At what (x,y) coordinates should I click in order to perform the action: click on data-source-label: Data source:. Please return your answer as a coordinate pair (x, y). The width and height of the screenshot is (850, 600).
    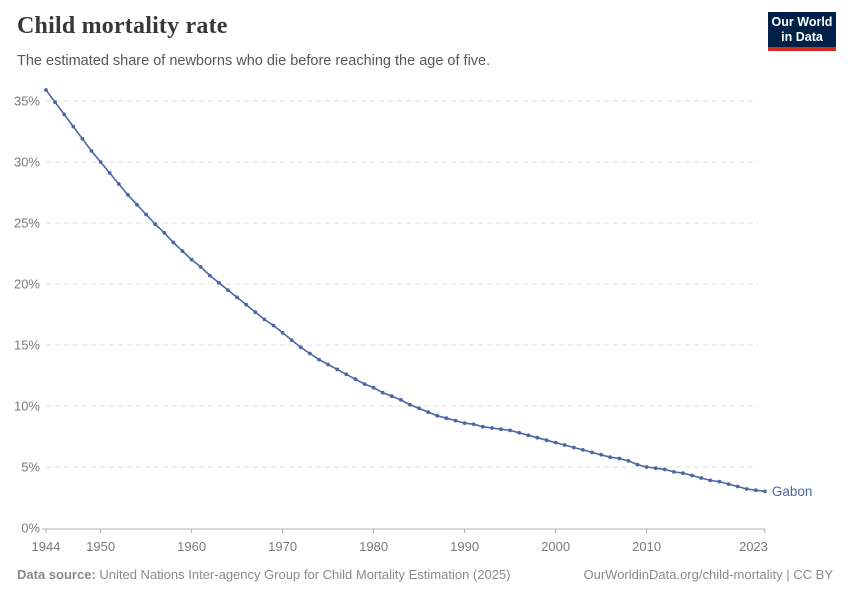
    Looking at the image, I should click on (56, 574).